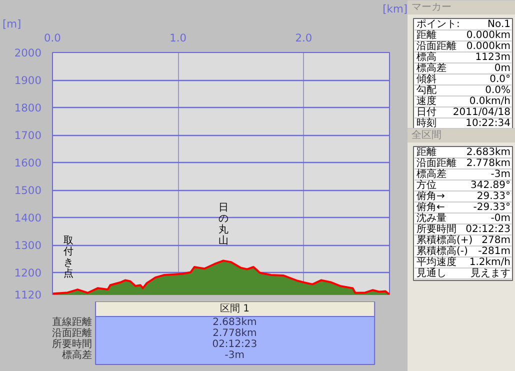 The image size is (515, 371). What do you see at coordinates (12, 24) in the screenshot?
I see `y-axis-title: [m]` at bounding box center [12, 24].